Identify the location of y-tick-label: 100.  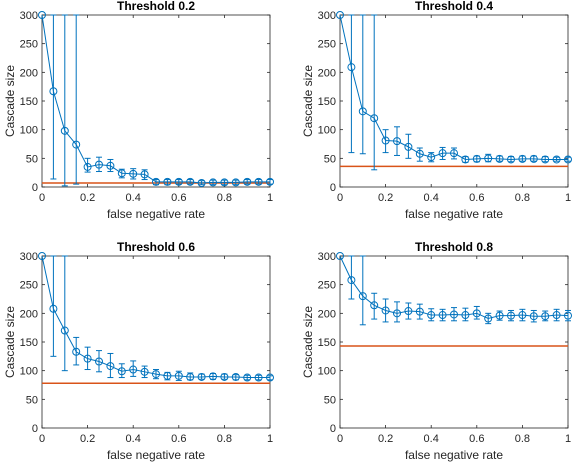
(29, 372).